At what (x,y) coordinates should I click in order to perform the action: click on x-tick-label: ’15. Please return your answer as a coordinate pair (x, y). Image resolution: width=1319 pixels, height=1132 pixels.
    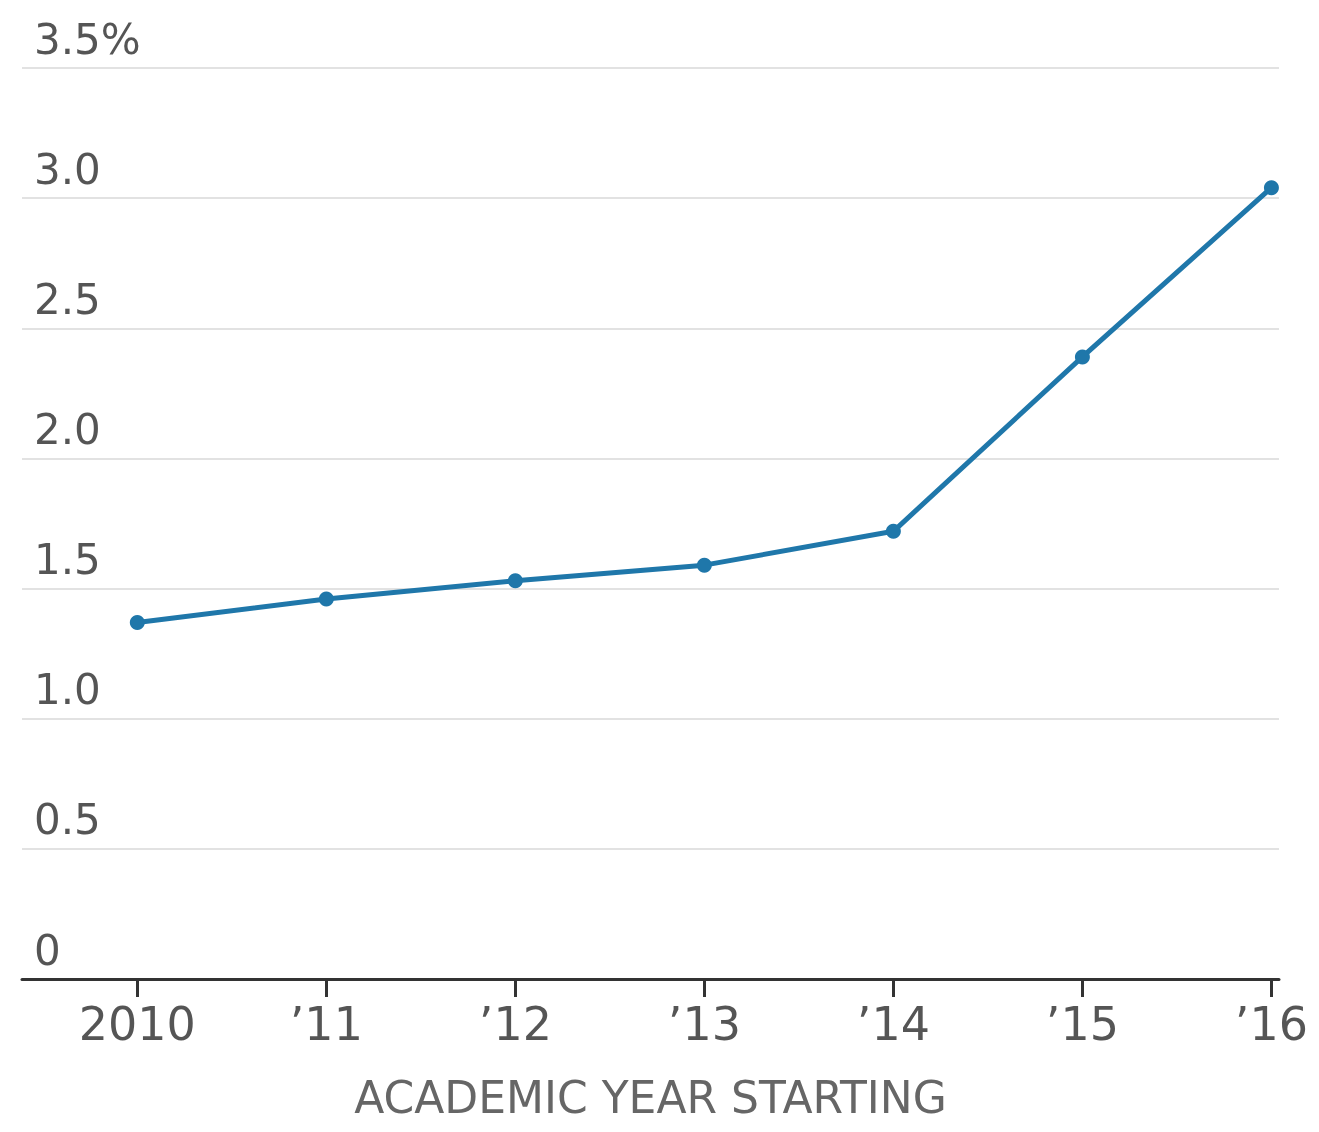
    Looking at the image, I should click on (1082, 1024).